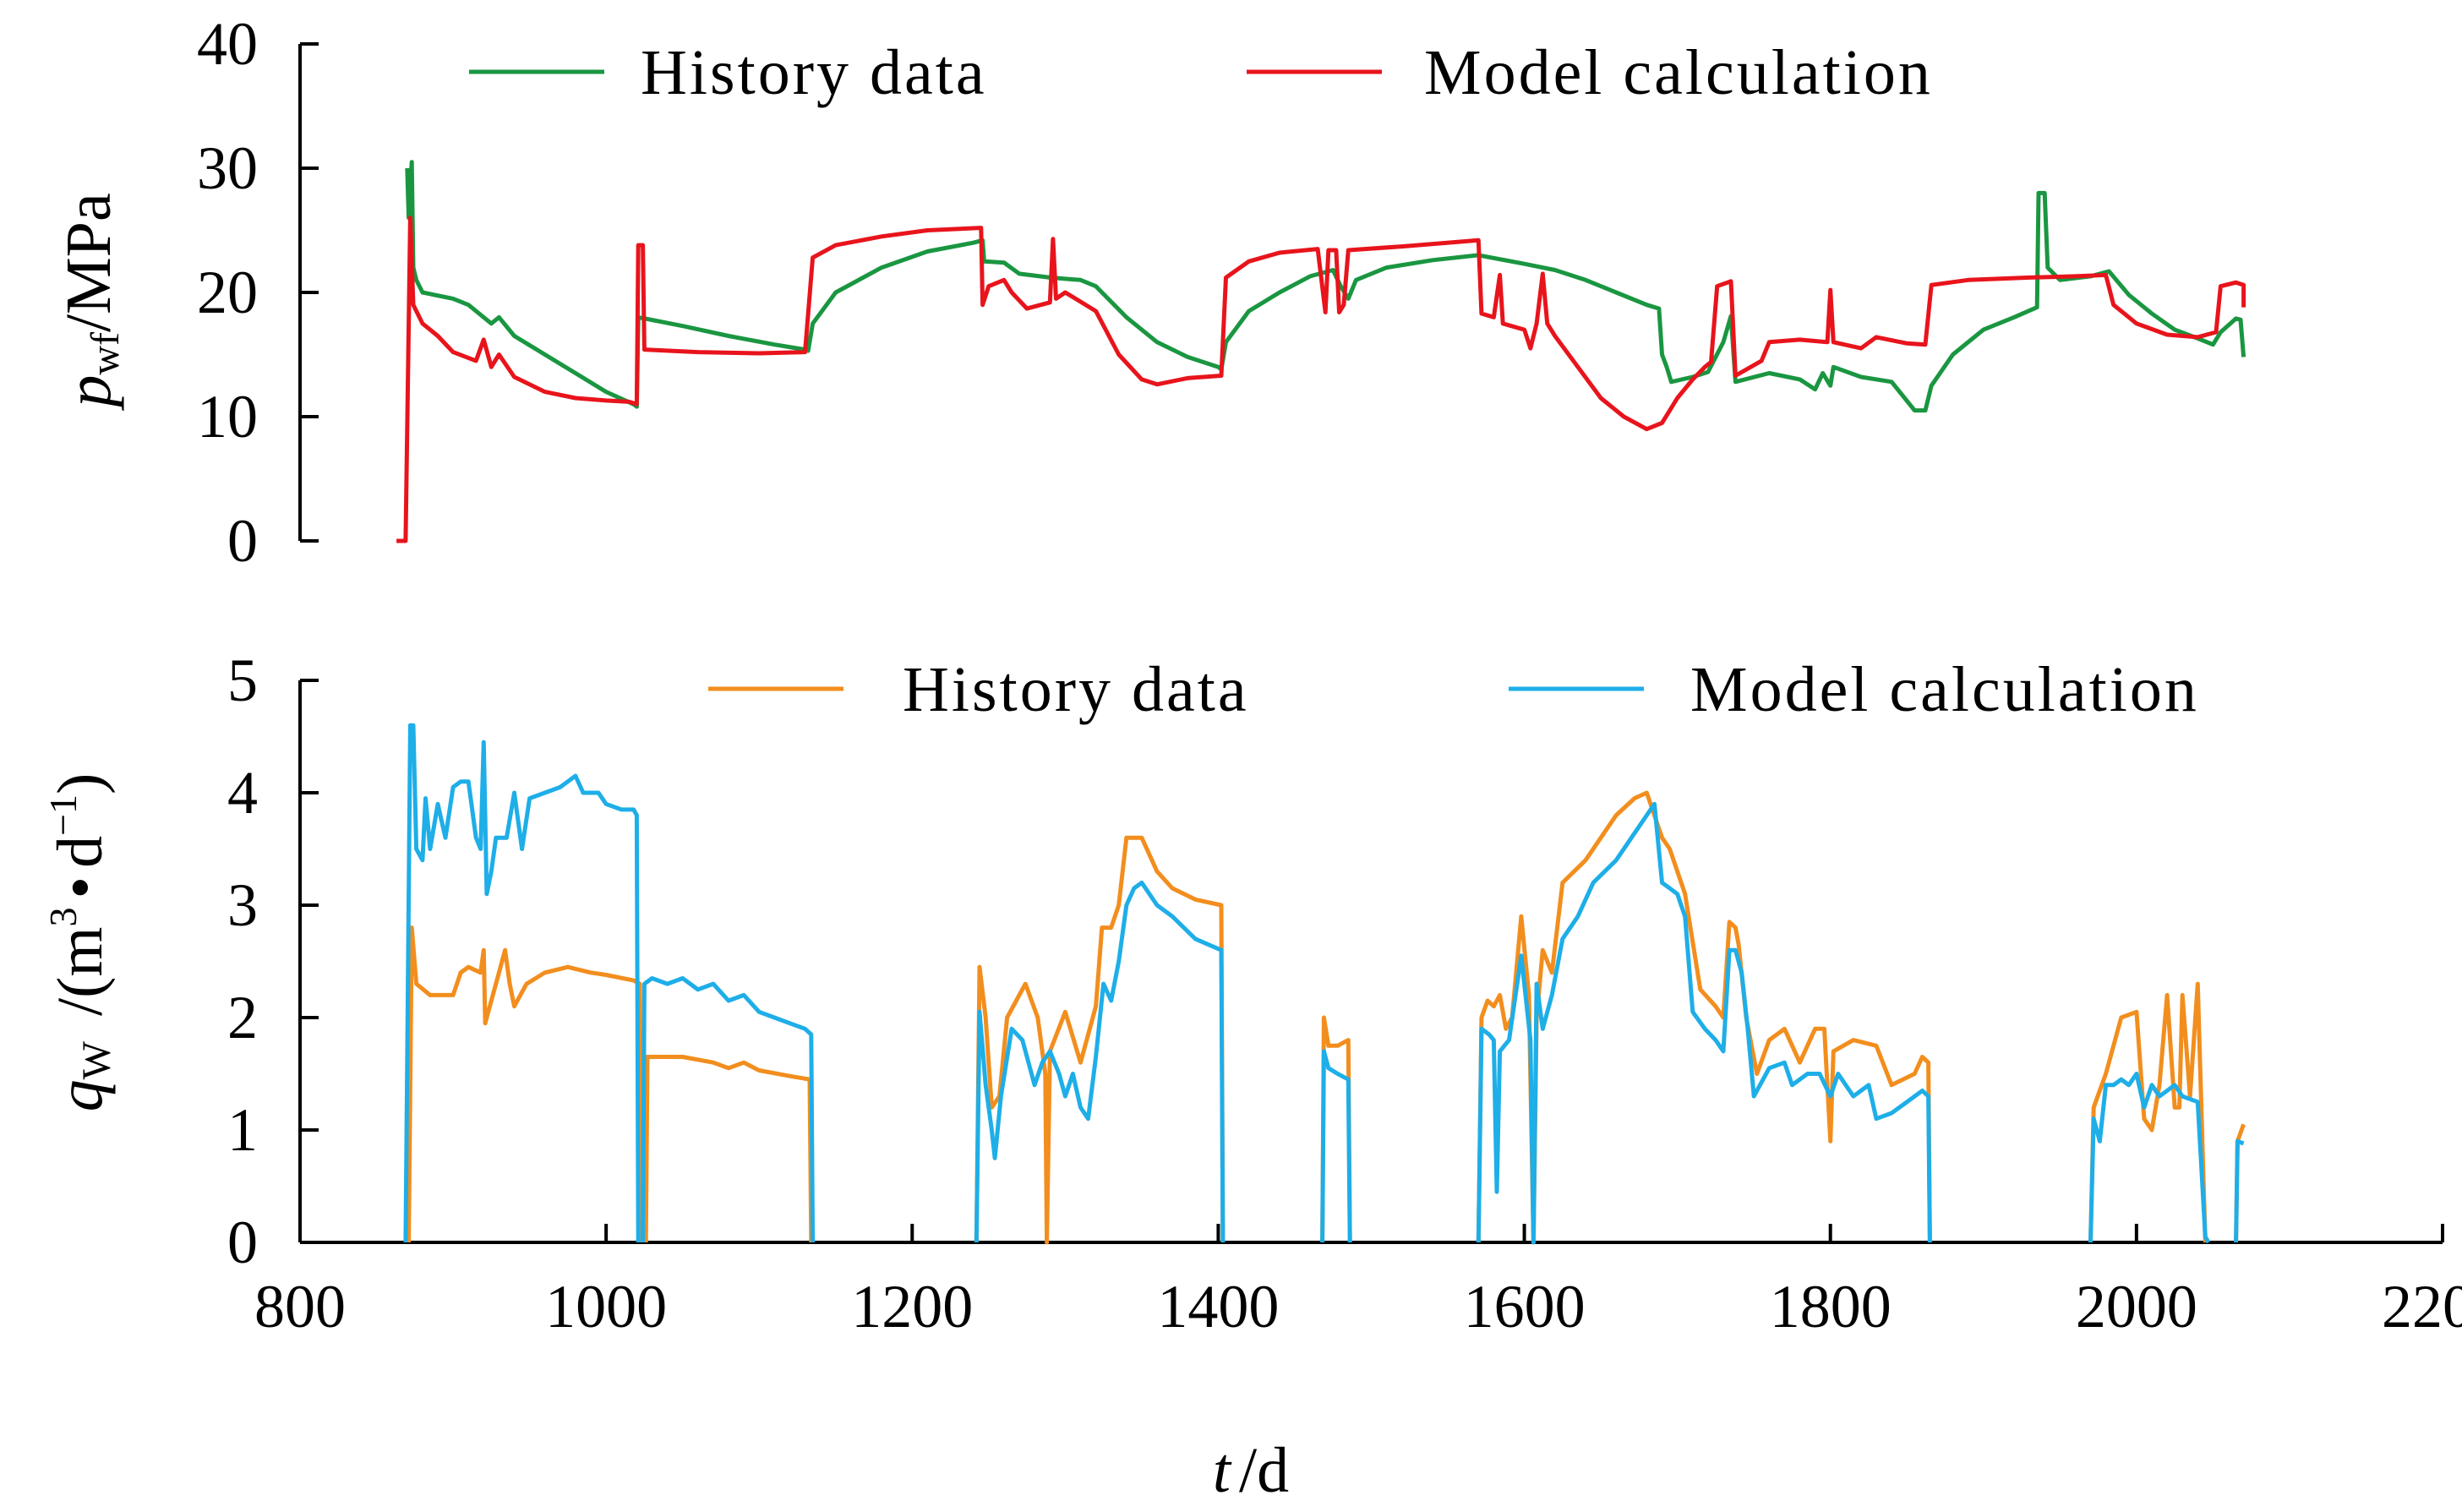 This screenshot has height=1512, width=2462. What do you see at coordinates (242, 1130) in the screenshot?
I see `bottom-ytick-label-1: 1` at bounding box center [242, 1130].